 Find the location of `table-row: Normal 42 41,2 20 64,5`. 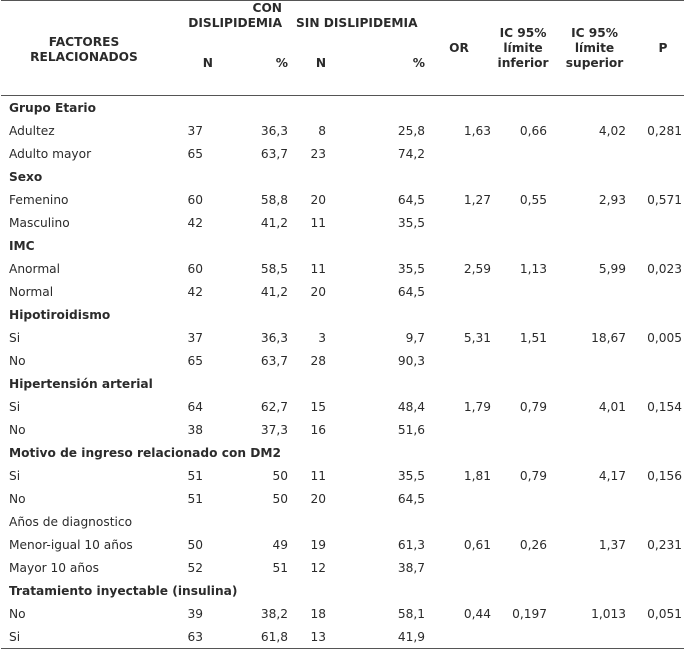

table-row: Normal 42 41,2 20 64,5 is located at coordinates (342, 291).